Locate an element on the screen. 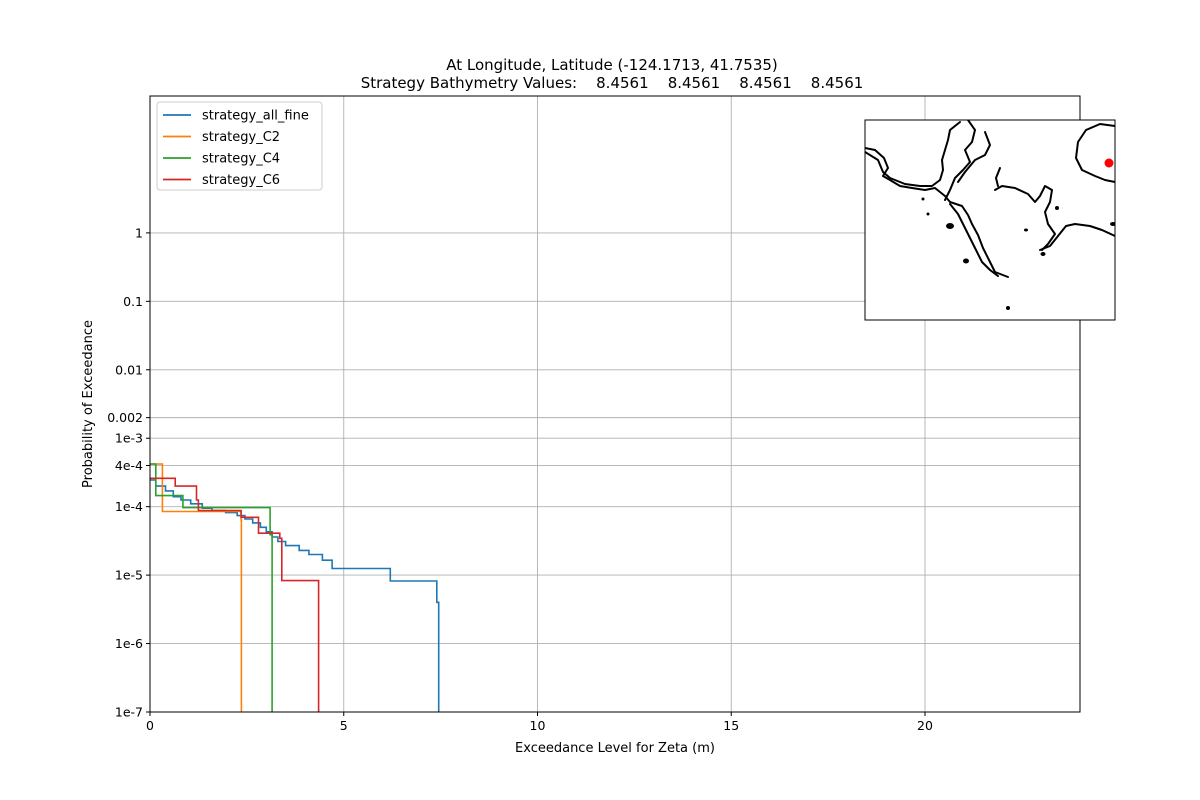 Image resolution: width=1200 pixels, height=800 pixels. series-lines is located at coordinates (295, 587).